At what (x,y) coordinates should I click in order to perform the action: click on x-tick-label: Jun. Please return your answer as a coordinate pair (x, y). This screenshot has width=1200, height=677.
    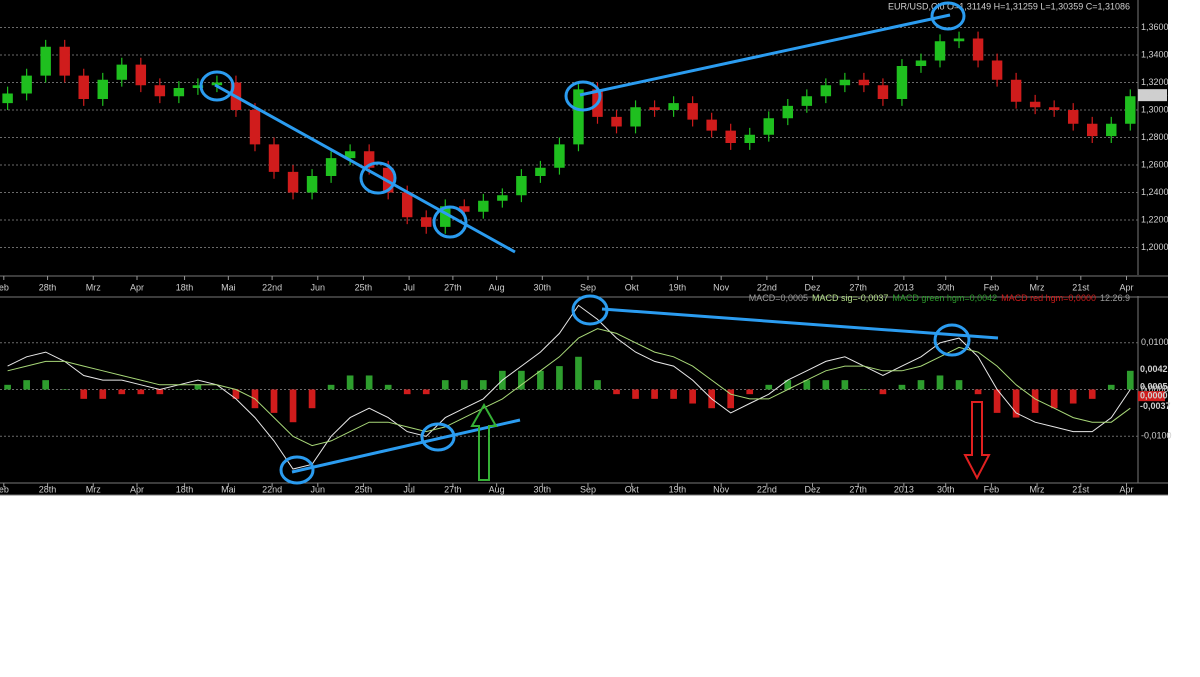
    Looking at the image, I should click on (318, 489).